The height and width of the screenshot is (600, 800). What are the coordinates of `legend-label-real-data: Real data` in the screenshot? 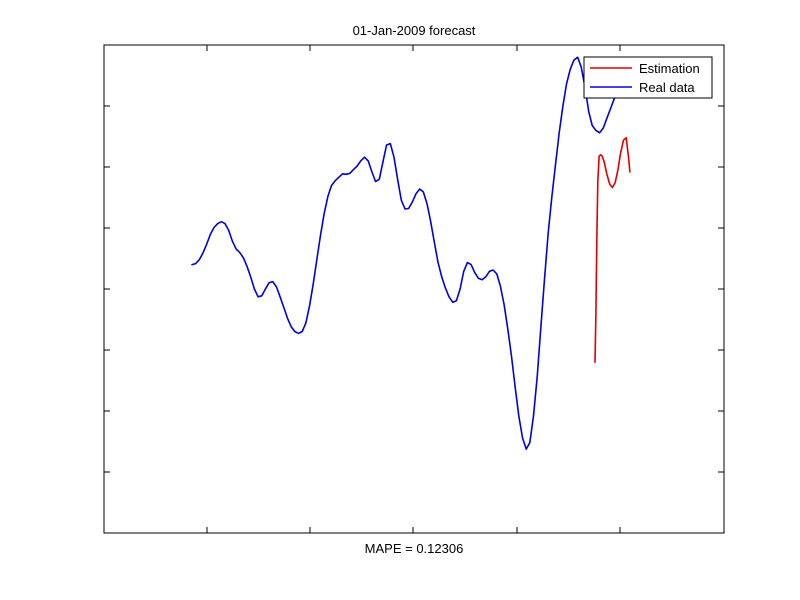 It's located at (667, 87).